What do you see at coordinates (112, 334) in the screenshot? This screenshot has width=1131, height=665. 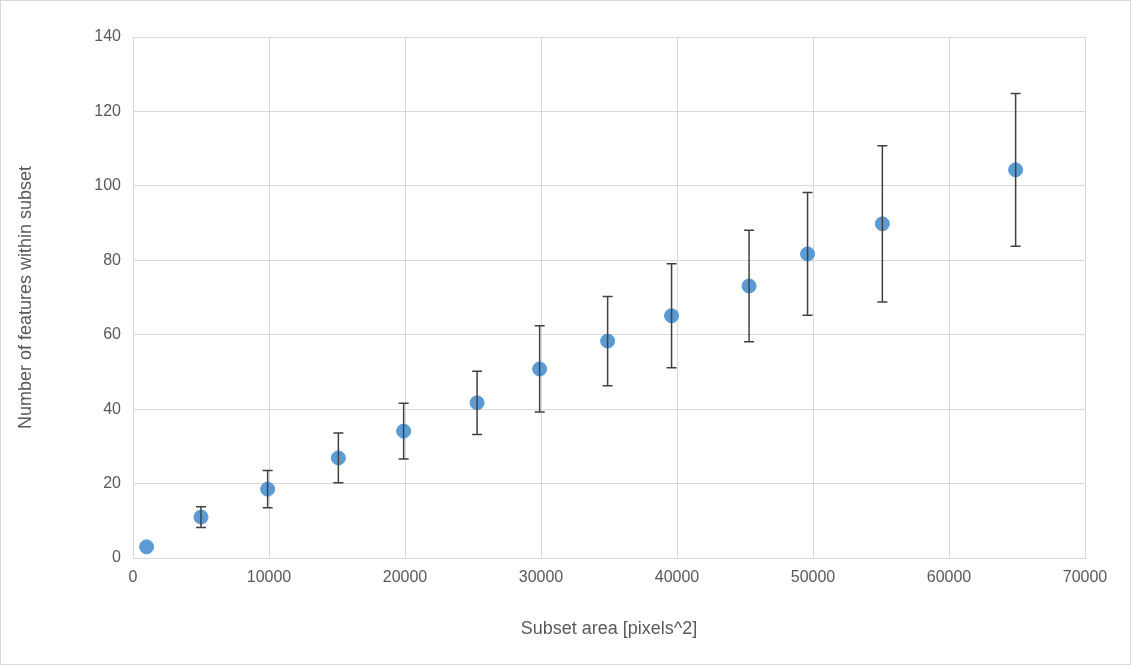 I see `y-tick-label: 60` at bounding box center [112, 334].